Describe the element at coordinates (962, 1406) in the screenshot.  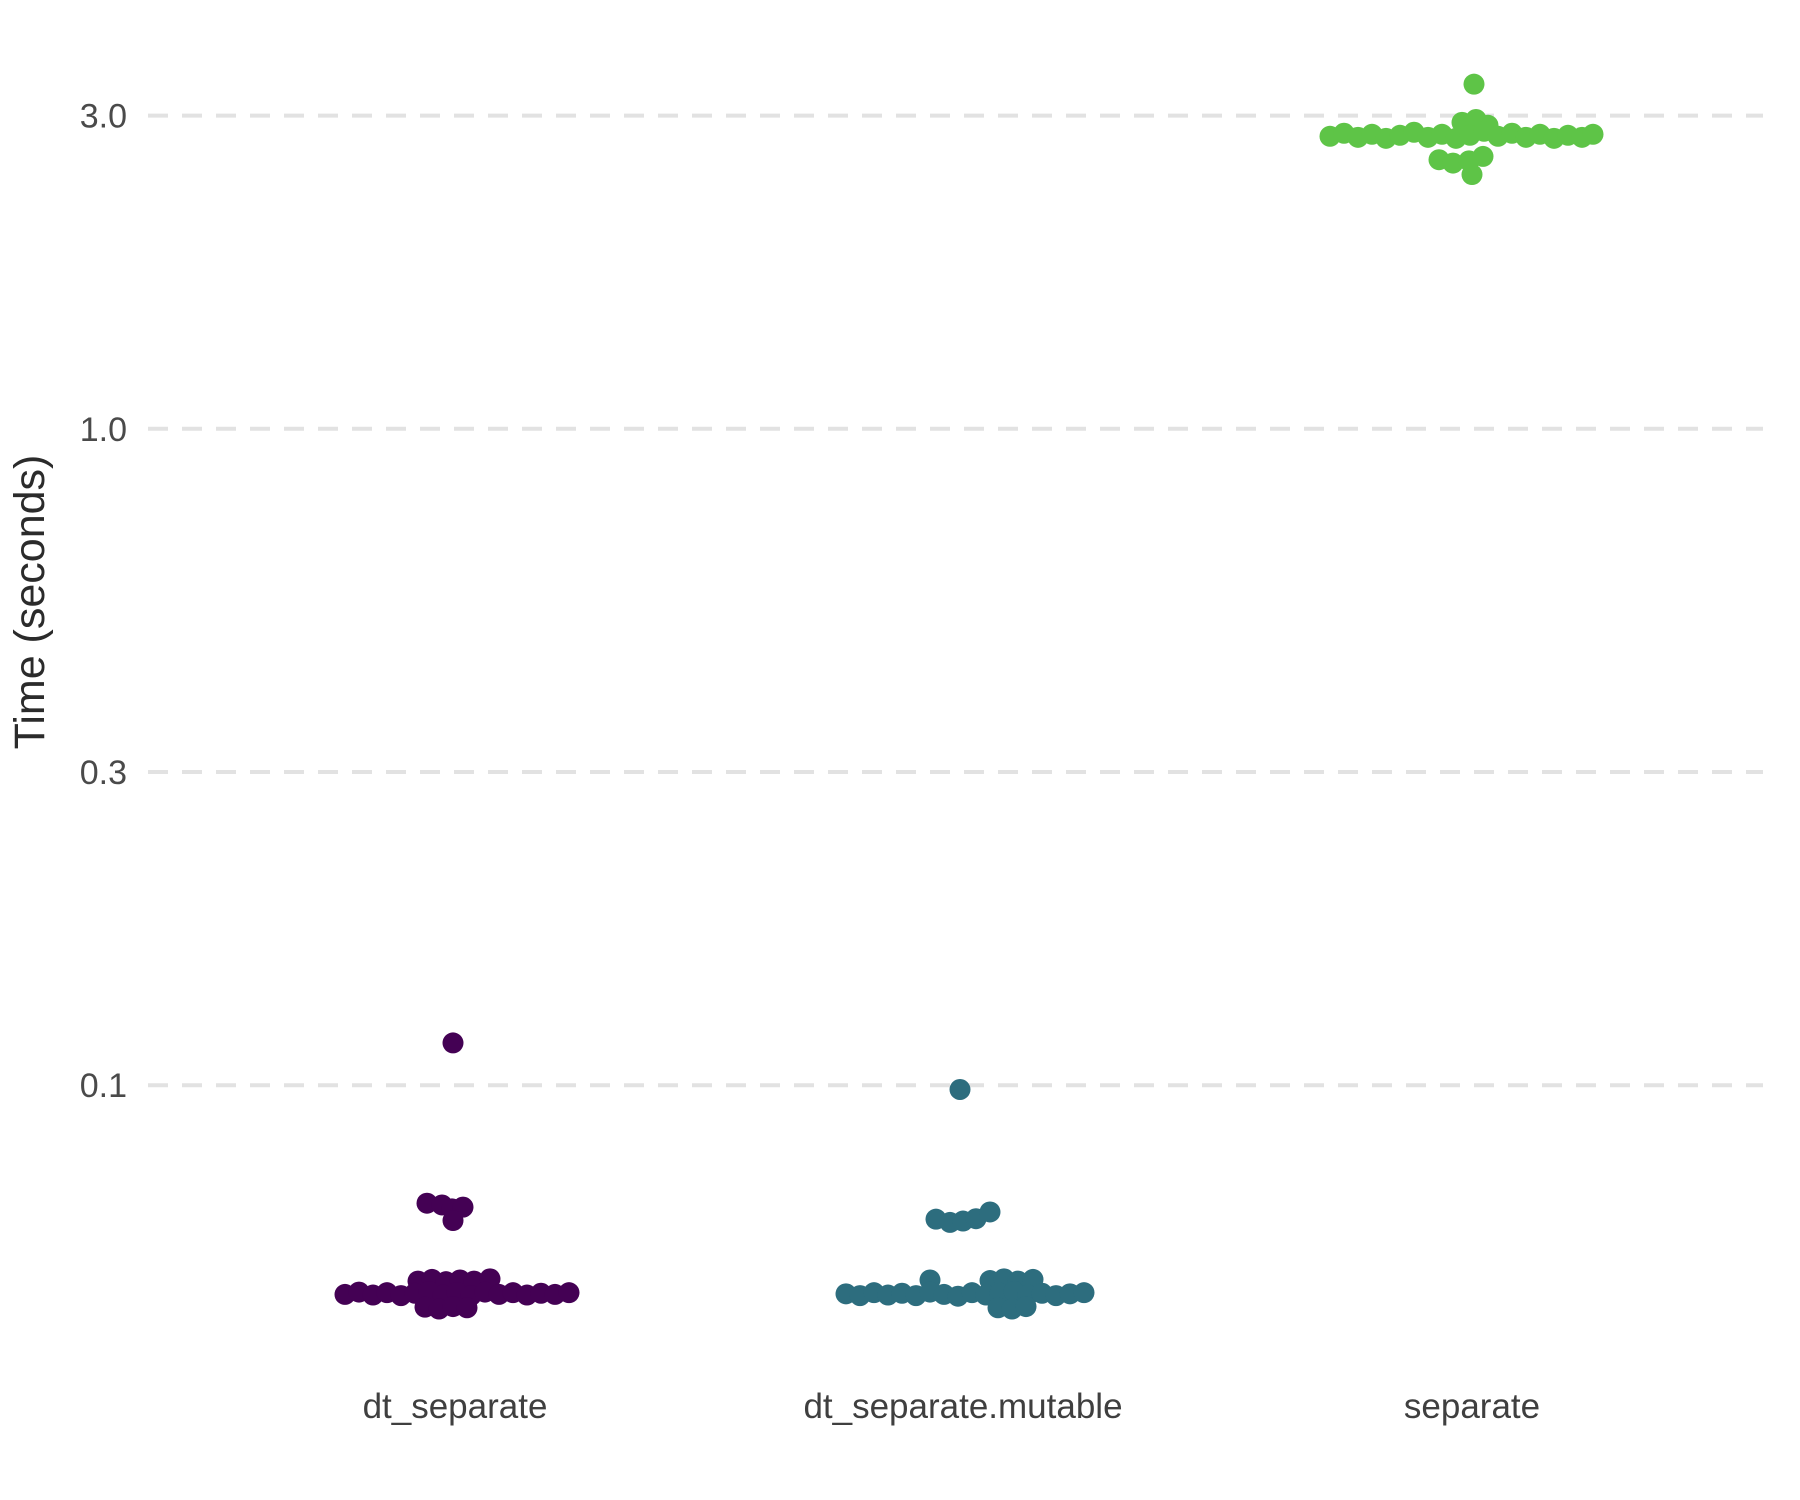
I see `x-category-label: dt_separate.mutable` at that location.